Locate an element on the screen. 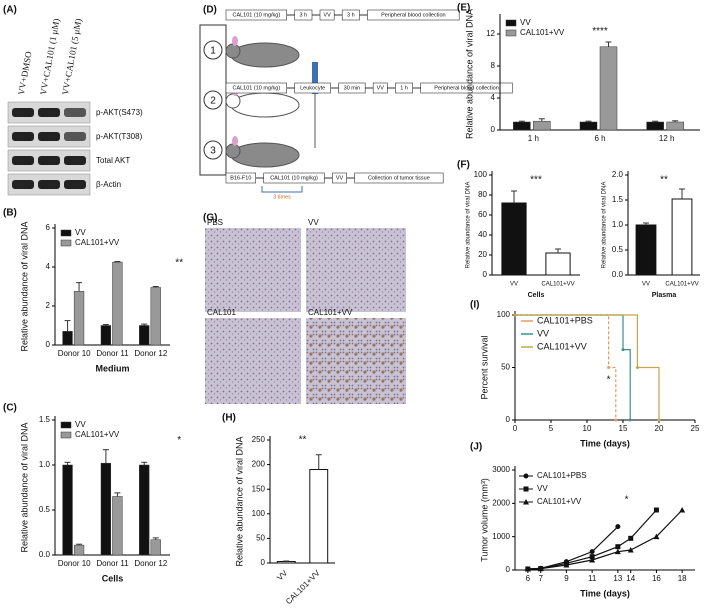 Image resolution: width=709 pixels, height=610 pixels. panel-label: (E) is located at coordinates (463, 8).